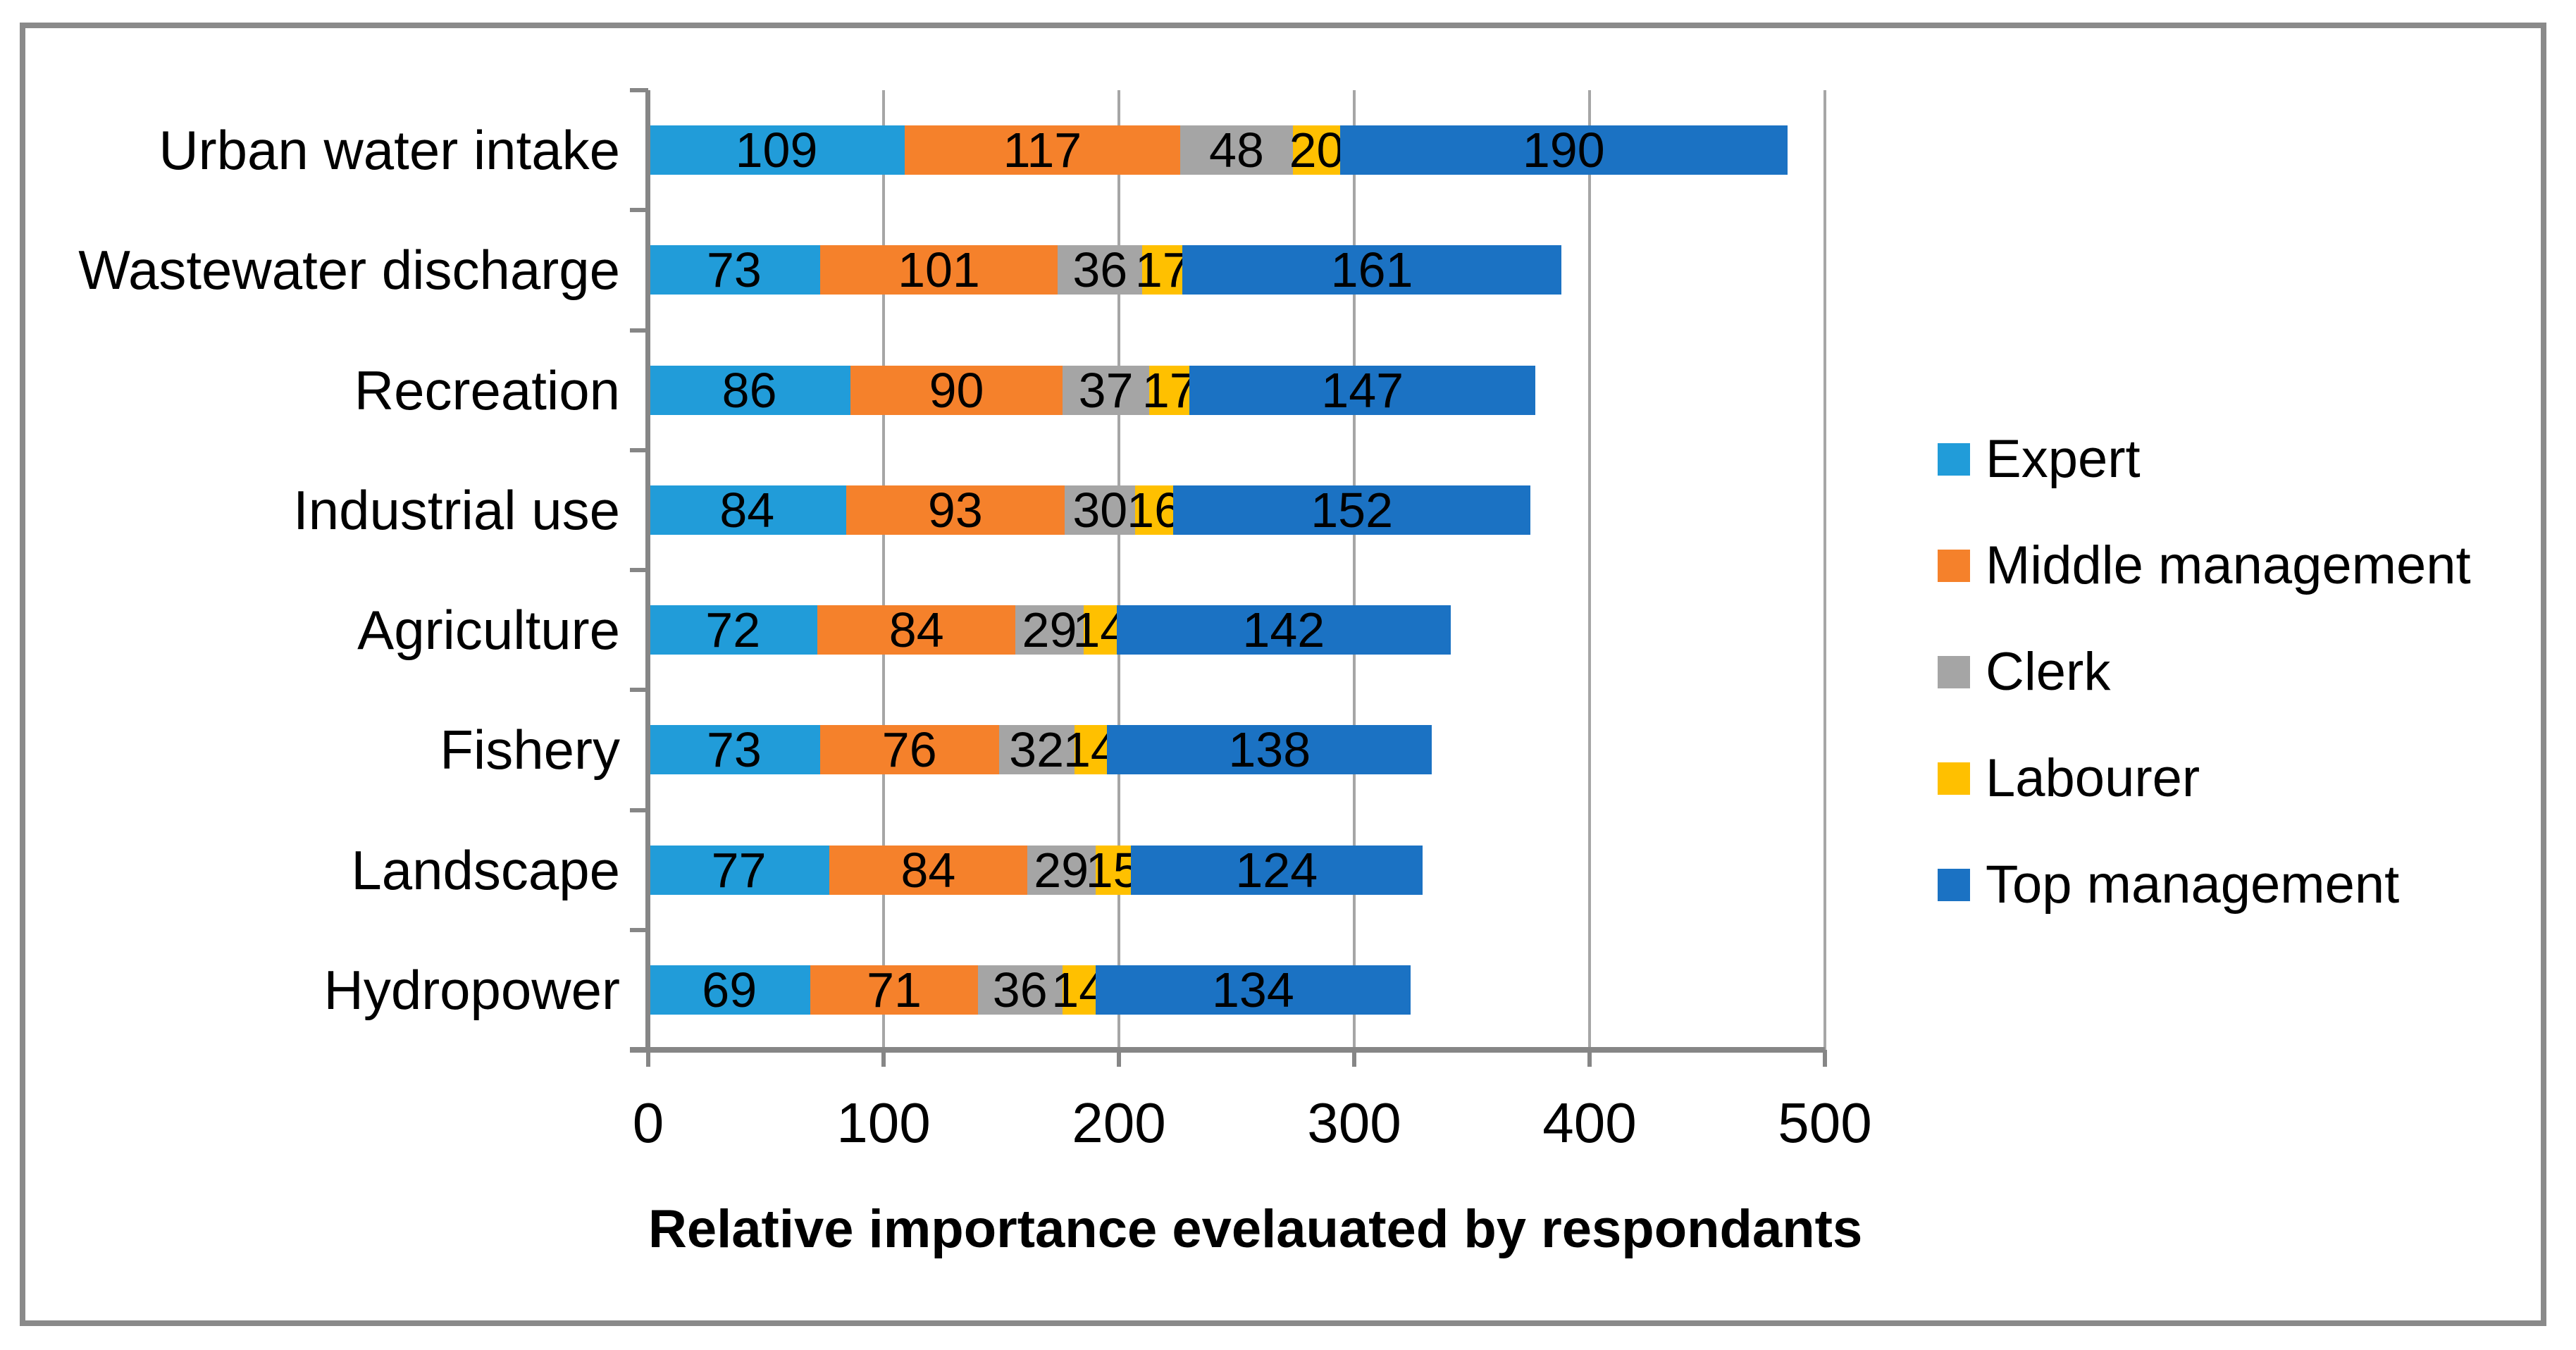  I want to click on bar-value-label: 71, so click(894, 989).